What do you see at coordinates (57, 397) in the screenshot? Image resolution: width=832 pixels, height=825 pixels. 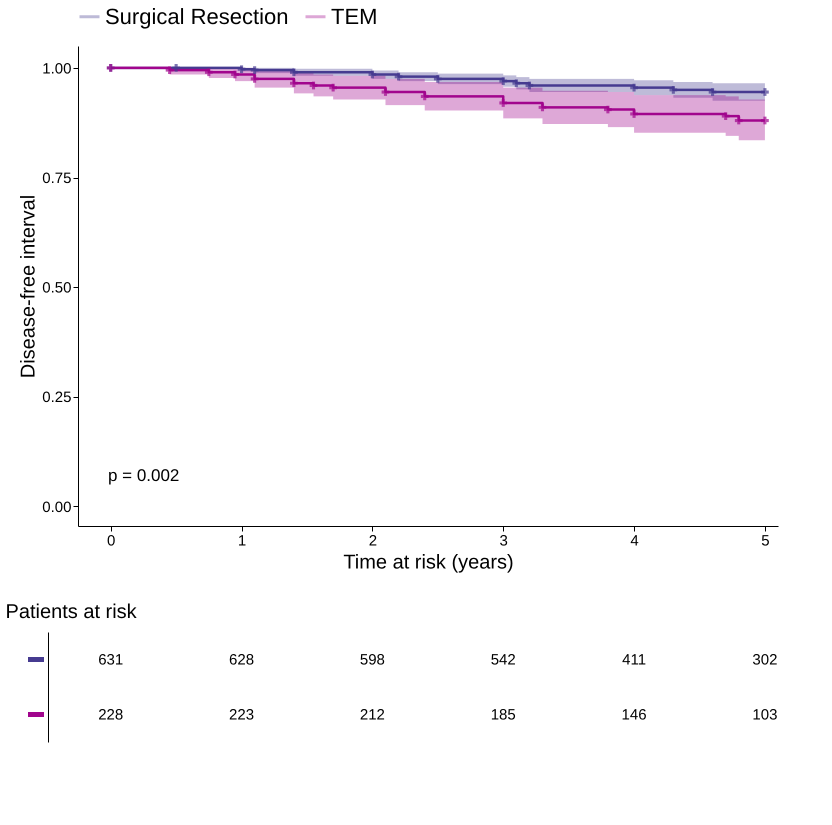 I see `y-tick-label: 0.25` at bounding box center [57, 397].